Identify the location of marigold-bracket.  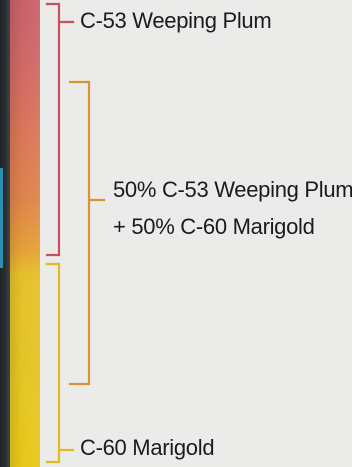
(60, 363).